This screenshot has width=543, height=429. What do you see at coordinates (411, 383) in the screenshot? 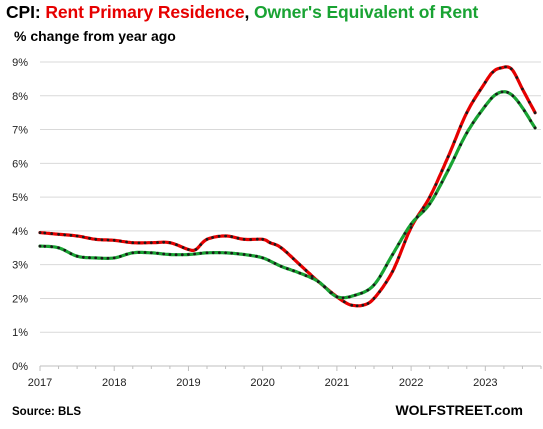
I see `x-tick-label: 2022` at bounding box center [411, 383].